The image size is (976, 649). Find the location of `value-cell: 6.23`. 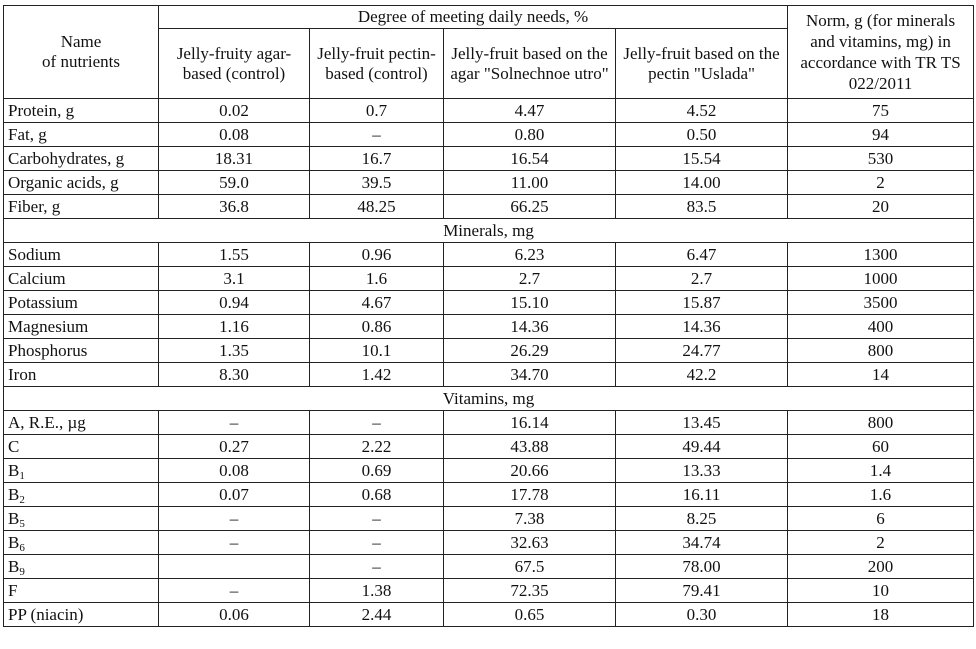

value-cell: 6.23 is located at coordinates (529, 254).